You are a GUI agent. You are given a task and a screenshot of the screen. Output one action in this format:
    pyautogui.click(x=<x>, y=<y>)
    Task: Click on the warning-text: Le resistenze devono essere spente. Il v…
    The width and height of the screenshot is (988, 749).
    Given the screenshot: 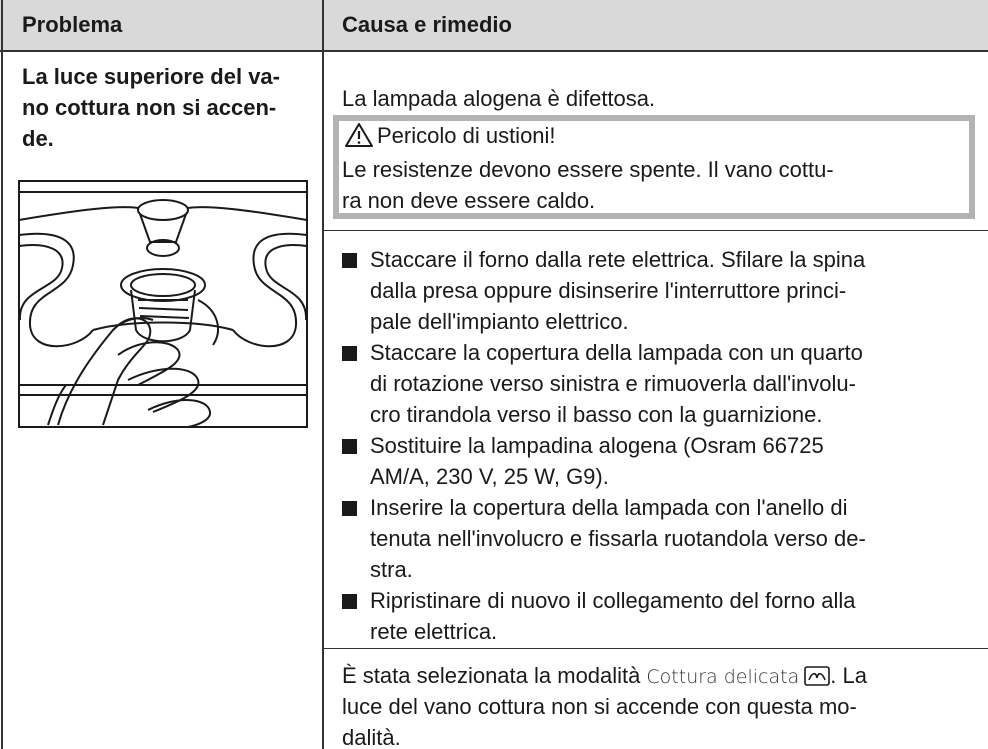 What is the action you would take?
    pyautogui.click(x=588, y=169)
    